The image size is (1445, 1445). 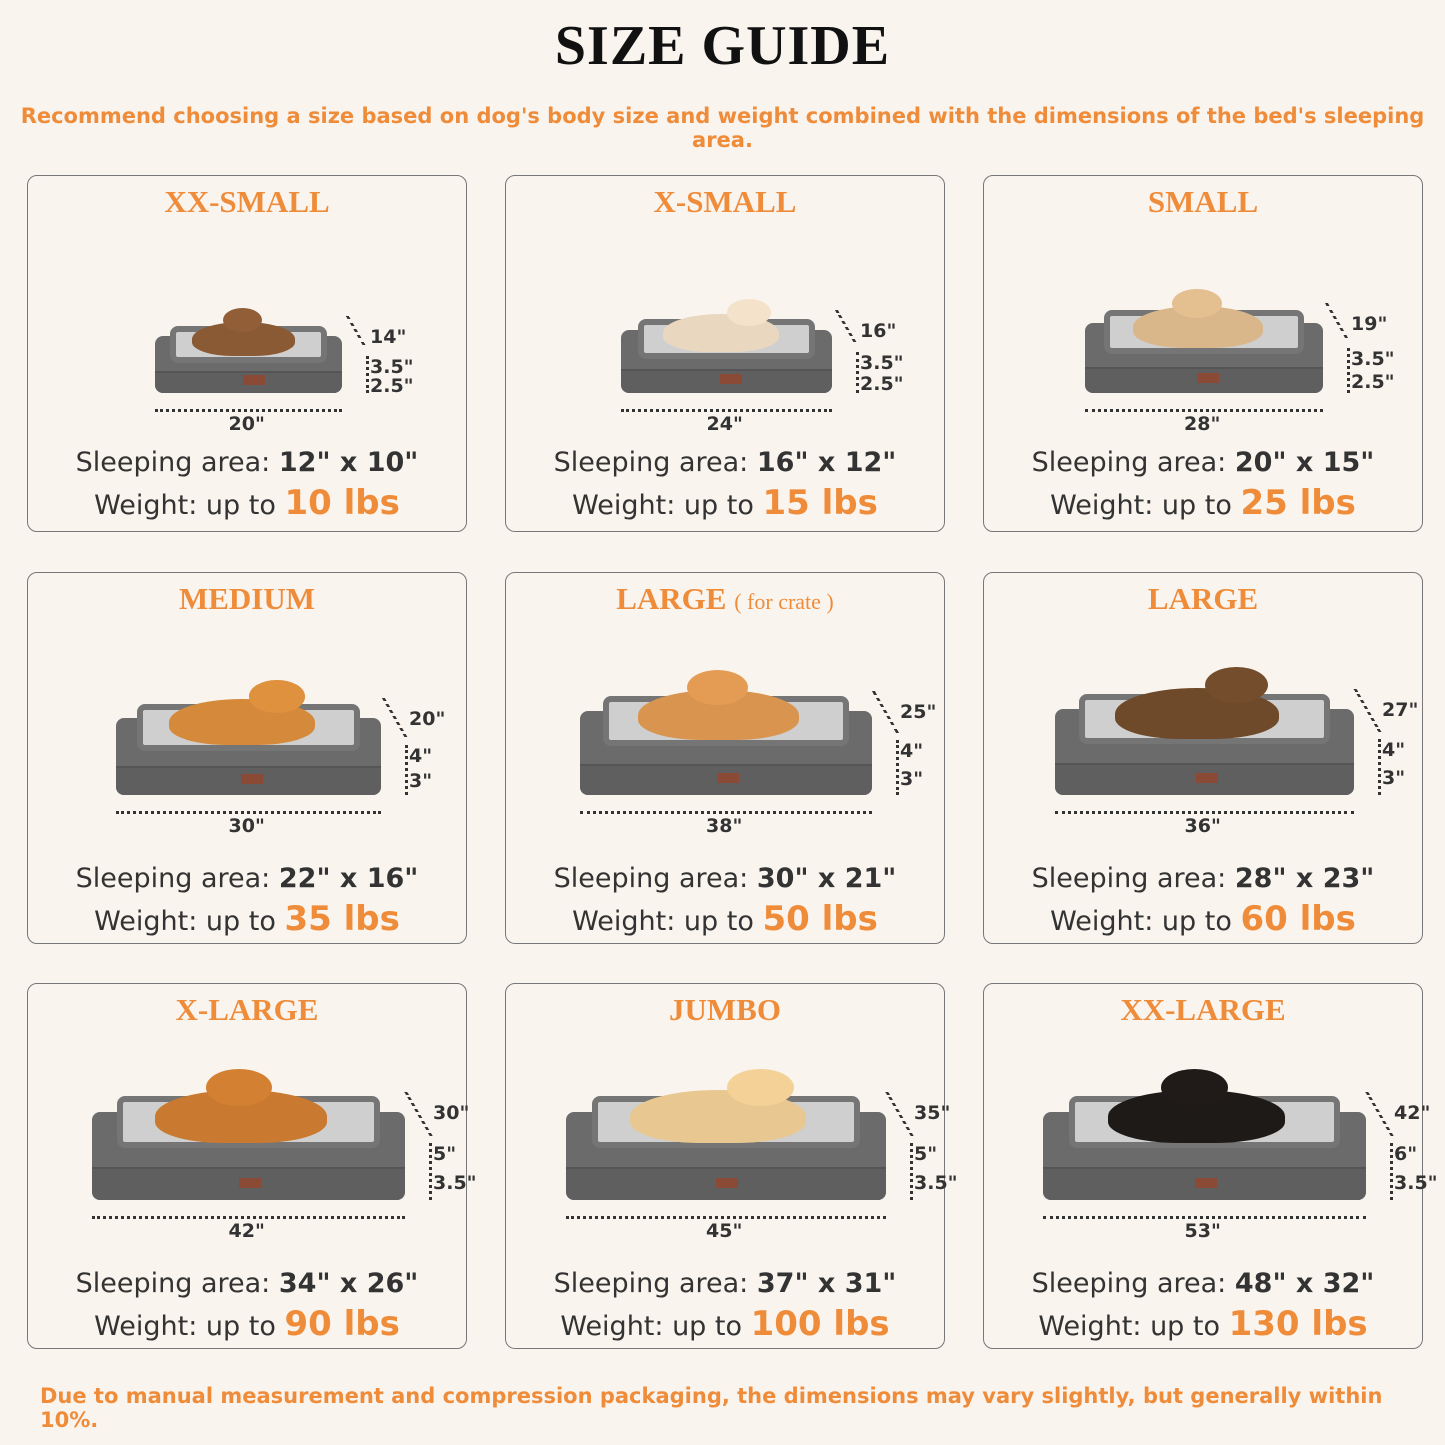 I want to click on weight: Weight: up to 35 lbs, so click(x=247, y=919).